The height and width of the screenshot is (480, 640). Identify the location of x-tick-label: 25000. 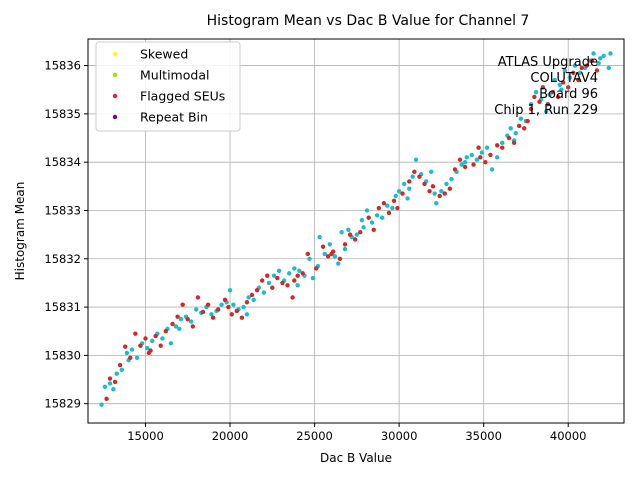
(314, 436).